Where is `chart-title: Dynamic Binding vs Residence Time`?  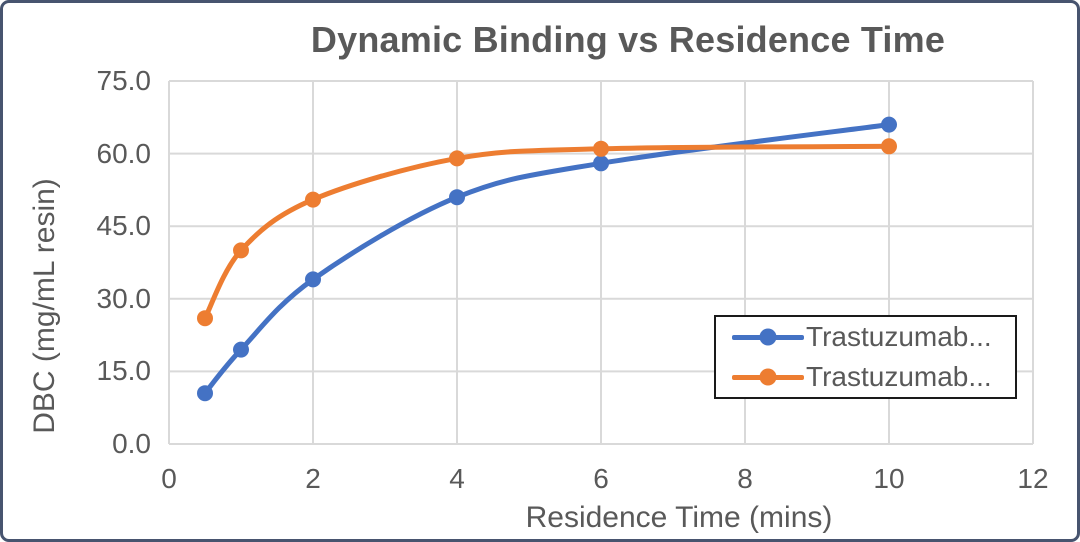
chart-title: Dynamic Binding vs Residence Time is located at coordinates (628, 39).